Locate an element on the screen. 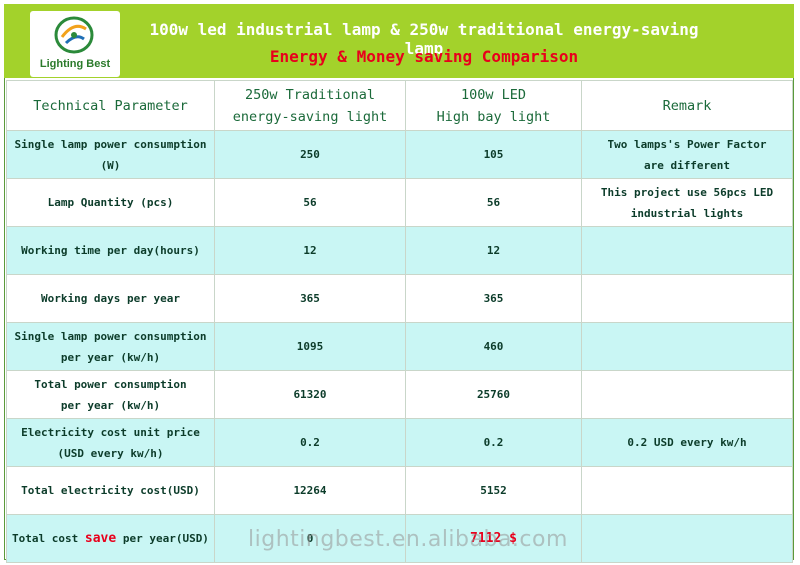 The width and height of the screenshot is (800, 565). traditional-cell: 0 is located at coordinates (310, 538).